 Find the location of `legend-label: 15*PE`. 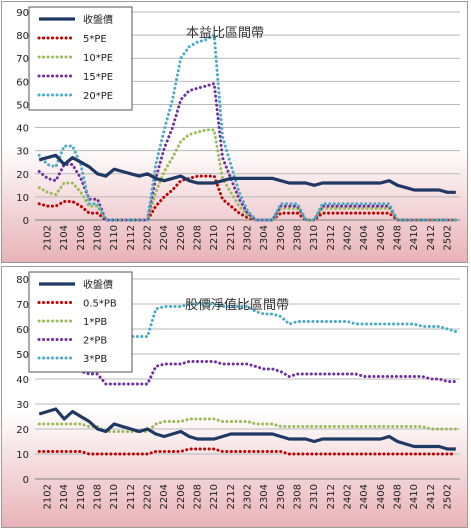

legend-label: 15*PE is located at coordinates (98, 77).